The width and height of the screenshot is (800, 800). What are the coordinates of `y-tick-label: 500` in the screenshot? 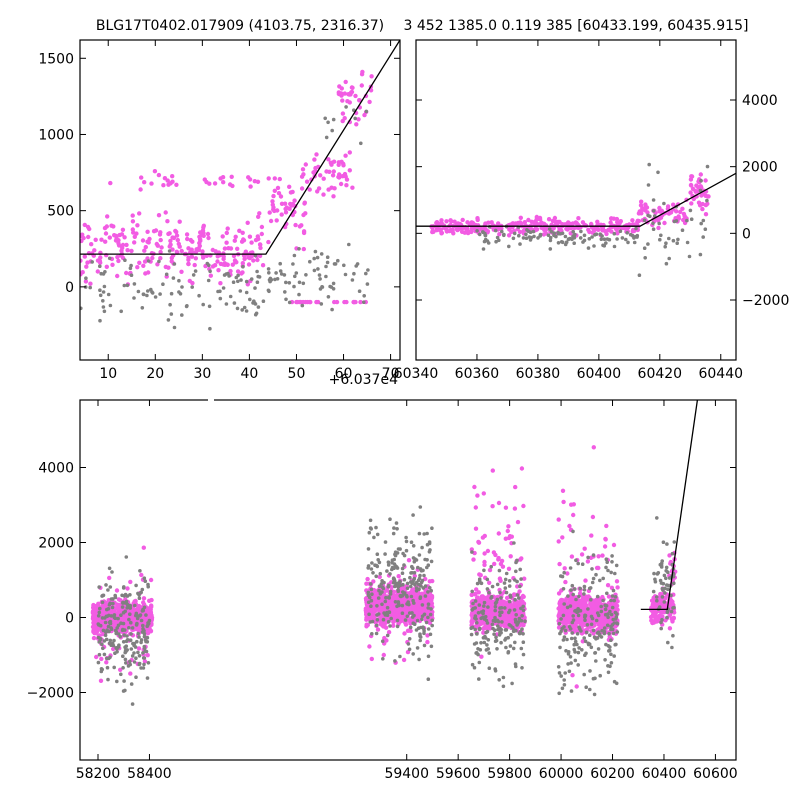 It's located at (60, 212).